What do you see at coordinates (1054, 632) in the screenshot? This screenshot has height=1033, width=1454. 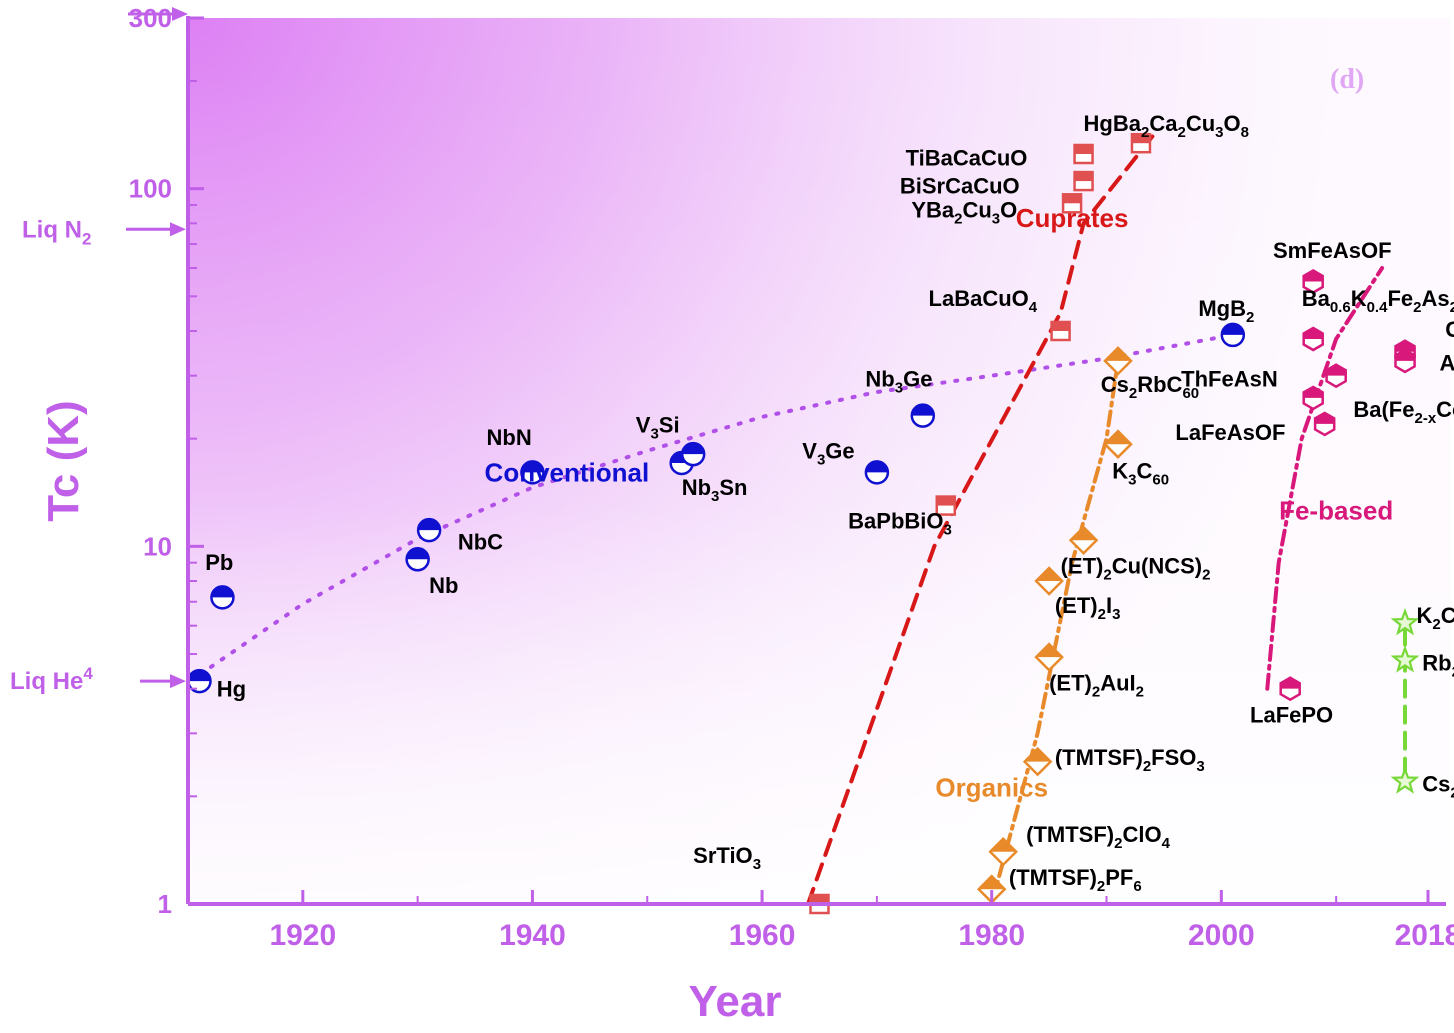 I see `trend-line-organics` at bounding box center [1054, 632].